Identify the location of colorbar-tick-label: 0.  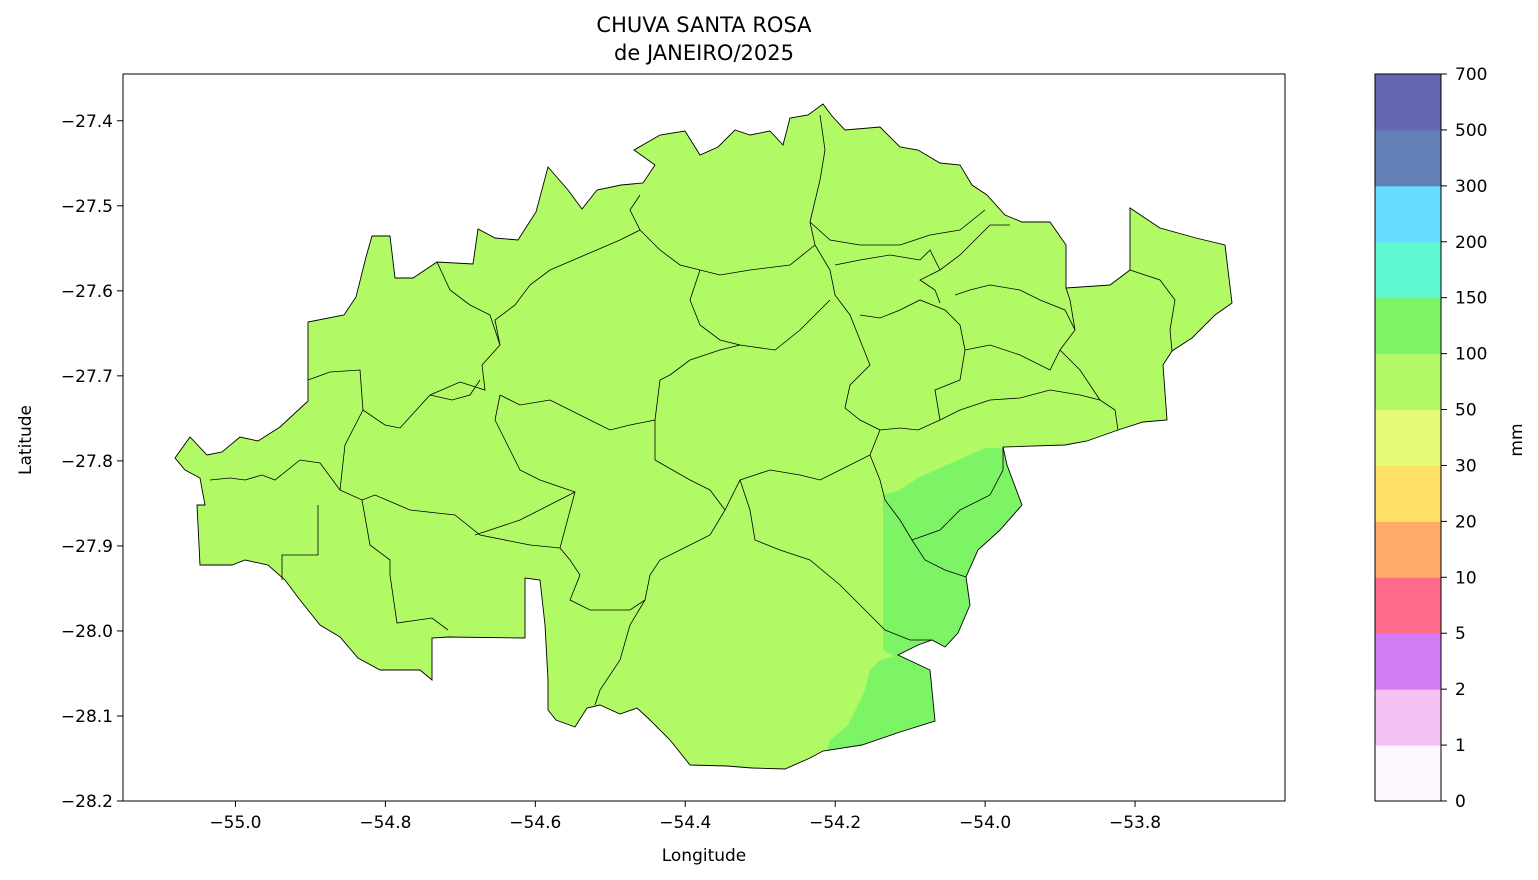
(1460, 802).